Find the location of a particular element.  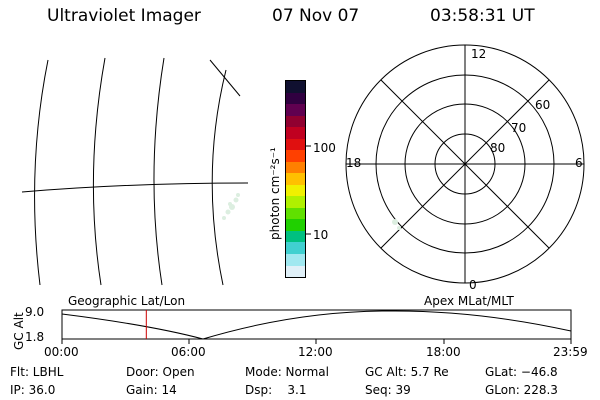

door-info: Door: Open is located at coordinates (160, 372).